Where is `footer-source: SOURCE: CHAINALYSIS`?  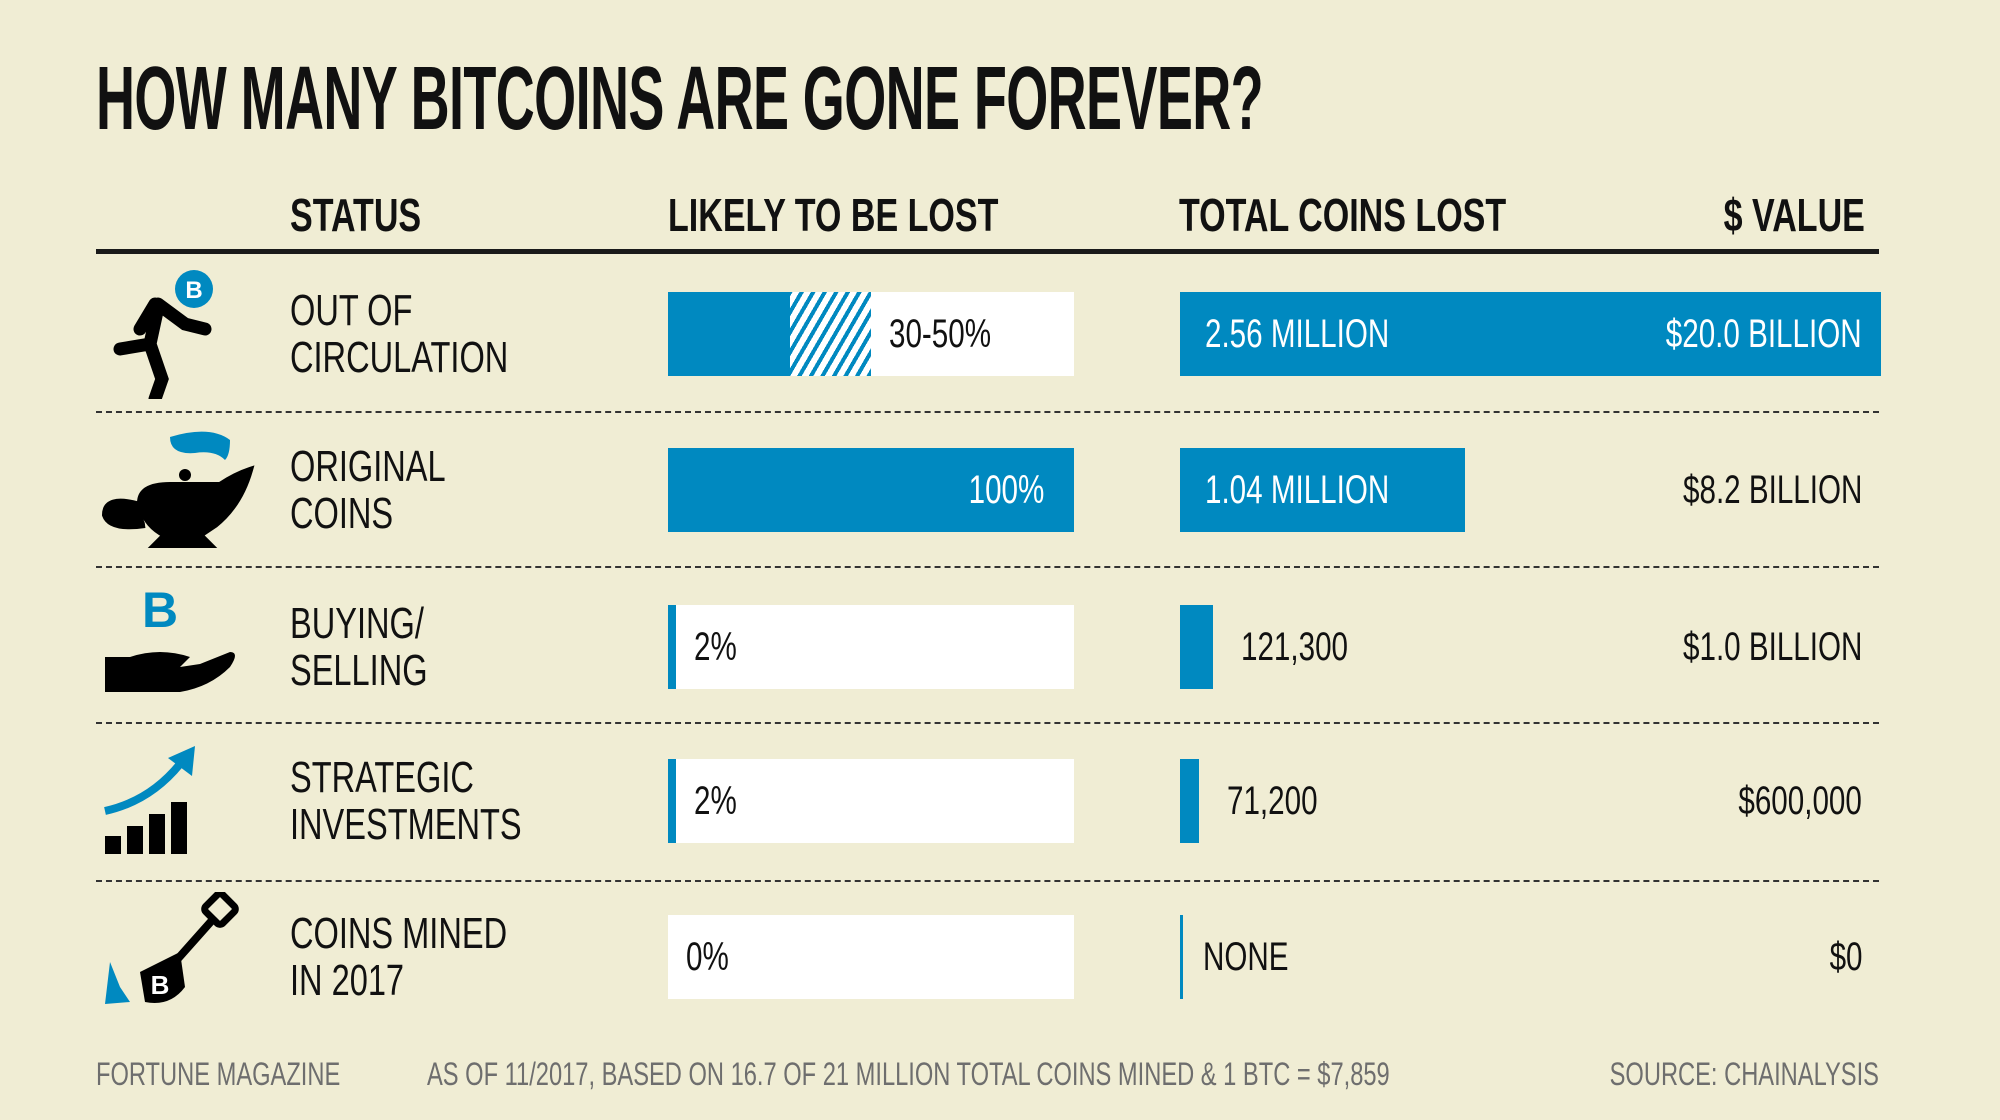 footer-source: SOURCE: CHAINALYSIS is located at coordinates (1744, 1074).